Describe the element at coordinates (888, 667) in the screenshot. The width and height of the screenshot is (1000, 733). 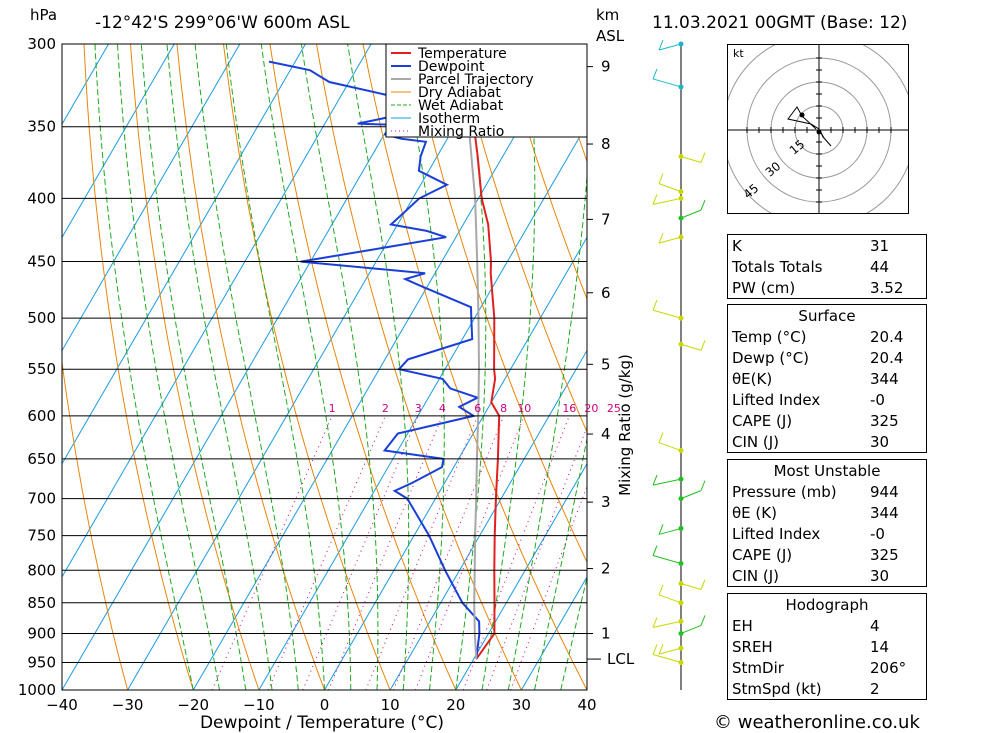
I see `hodo-value-stmdir: 206°` at that location.